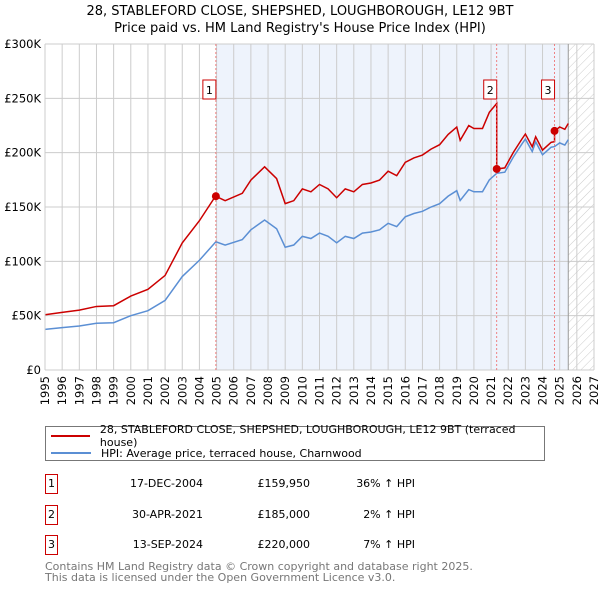  What do you see at coordinates (284, 483) in the screenshot?
I see `sale-price: £159,950` at bounding box center [284, 483].